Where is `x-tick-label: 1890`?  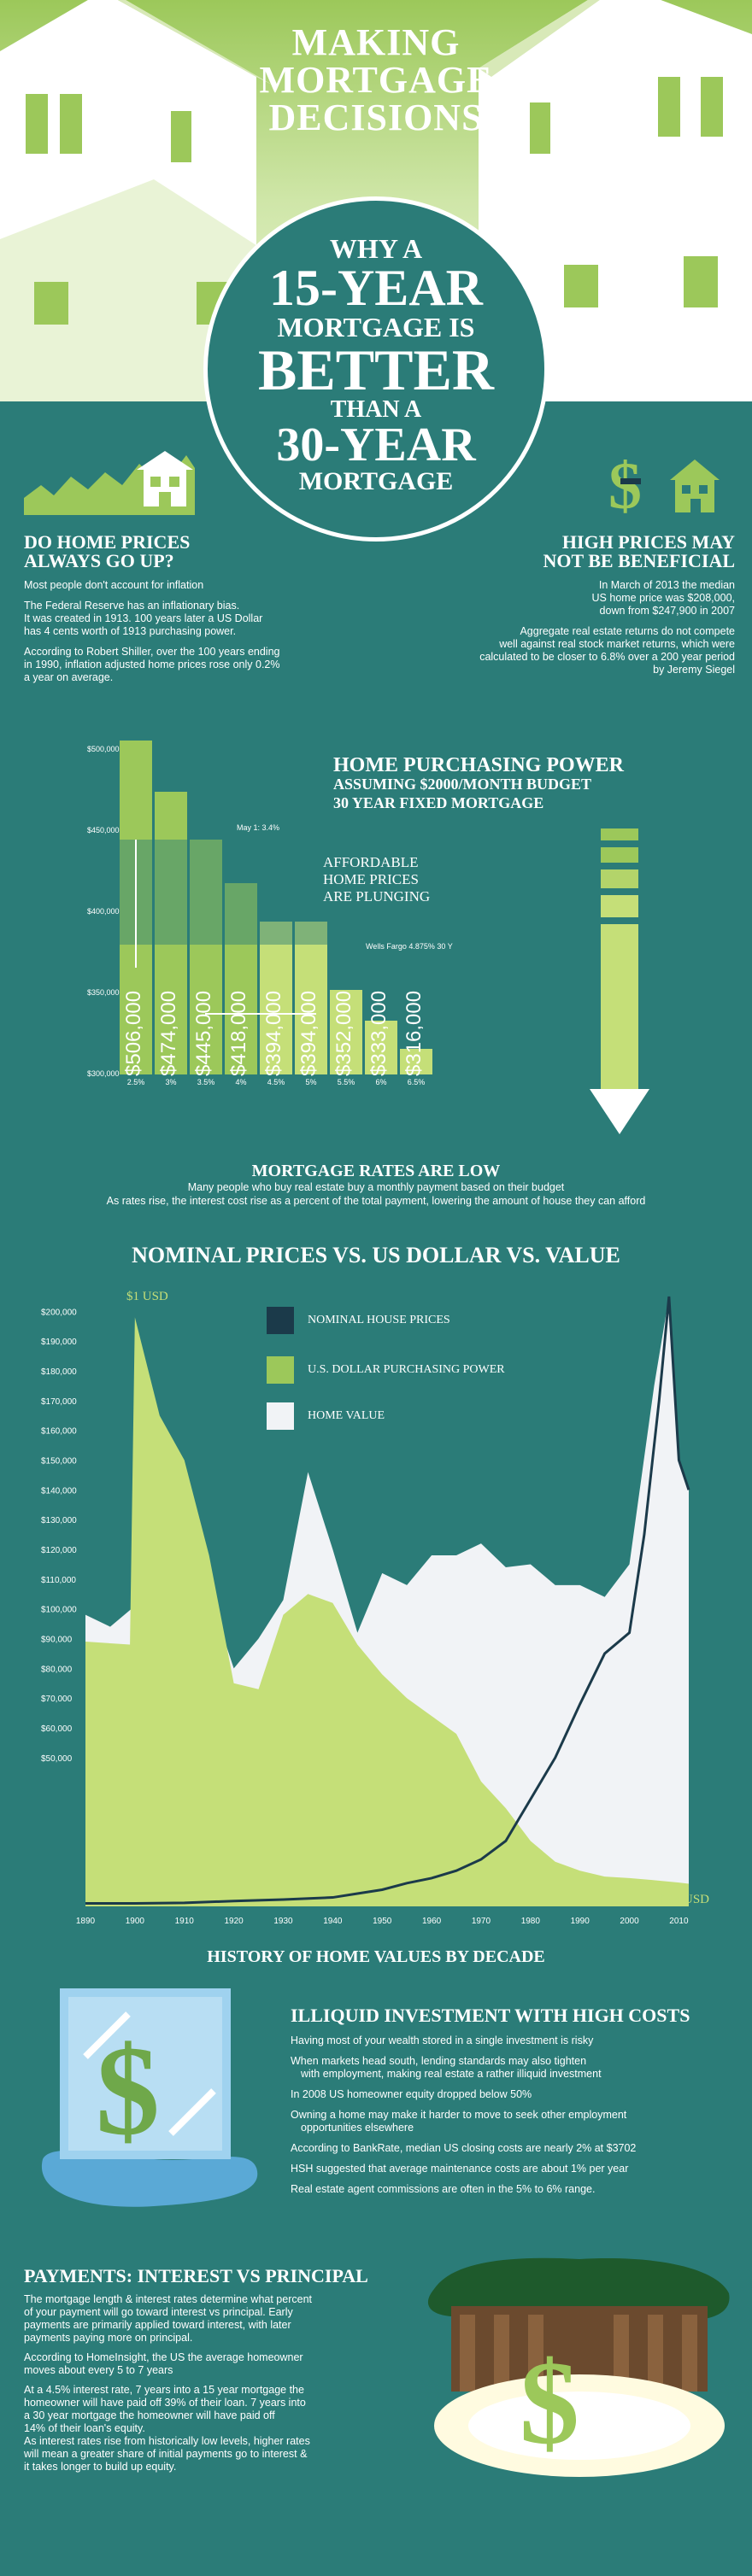
x-tick-label: 1890 is located at coordinates (86, 1921).